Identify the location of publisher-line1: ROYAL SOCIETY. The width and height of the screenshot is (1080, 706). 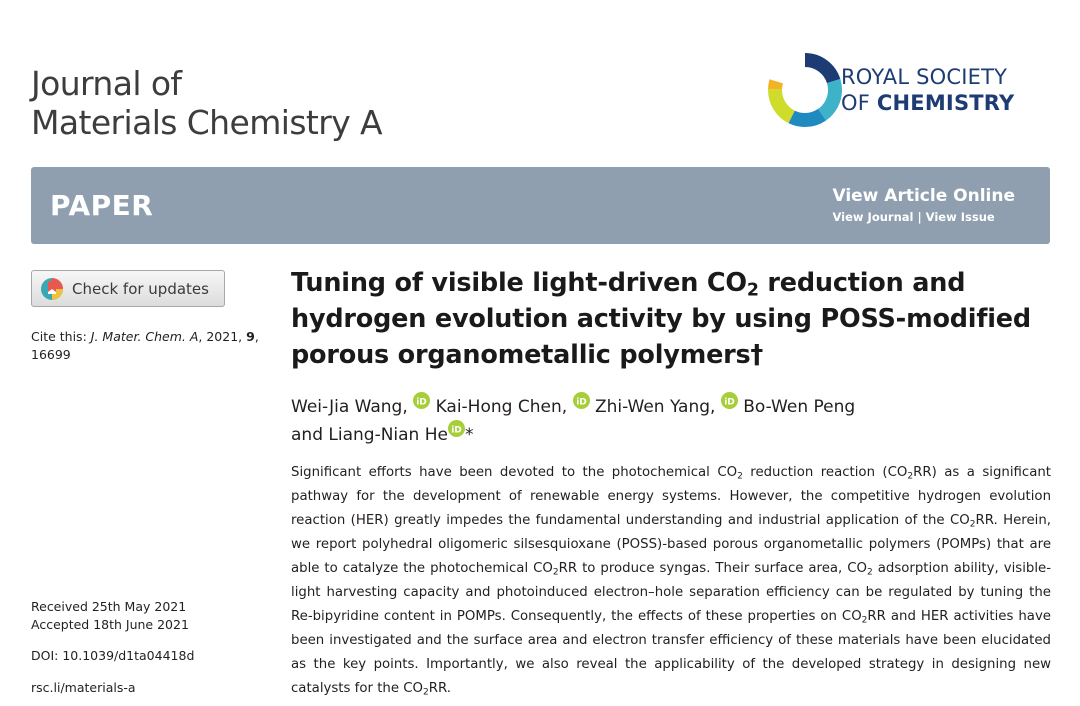
(924, 77).